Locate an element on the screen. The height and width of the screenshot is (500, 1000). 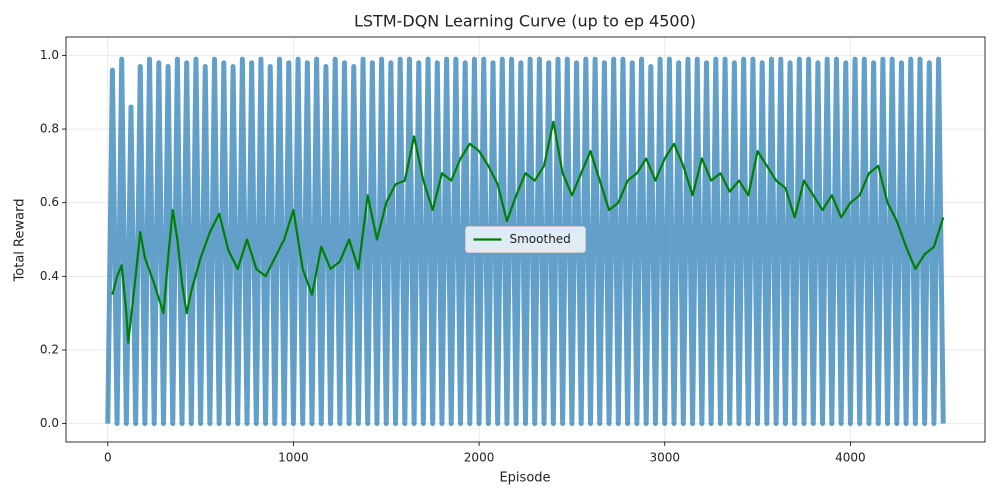
x-tick-label: 0 is located at coordinates (108, 458).